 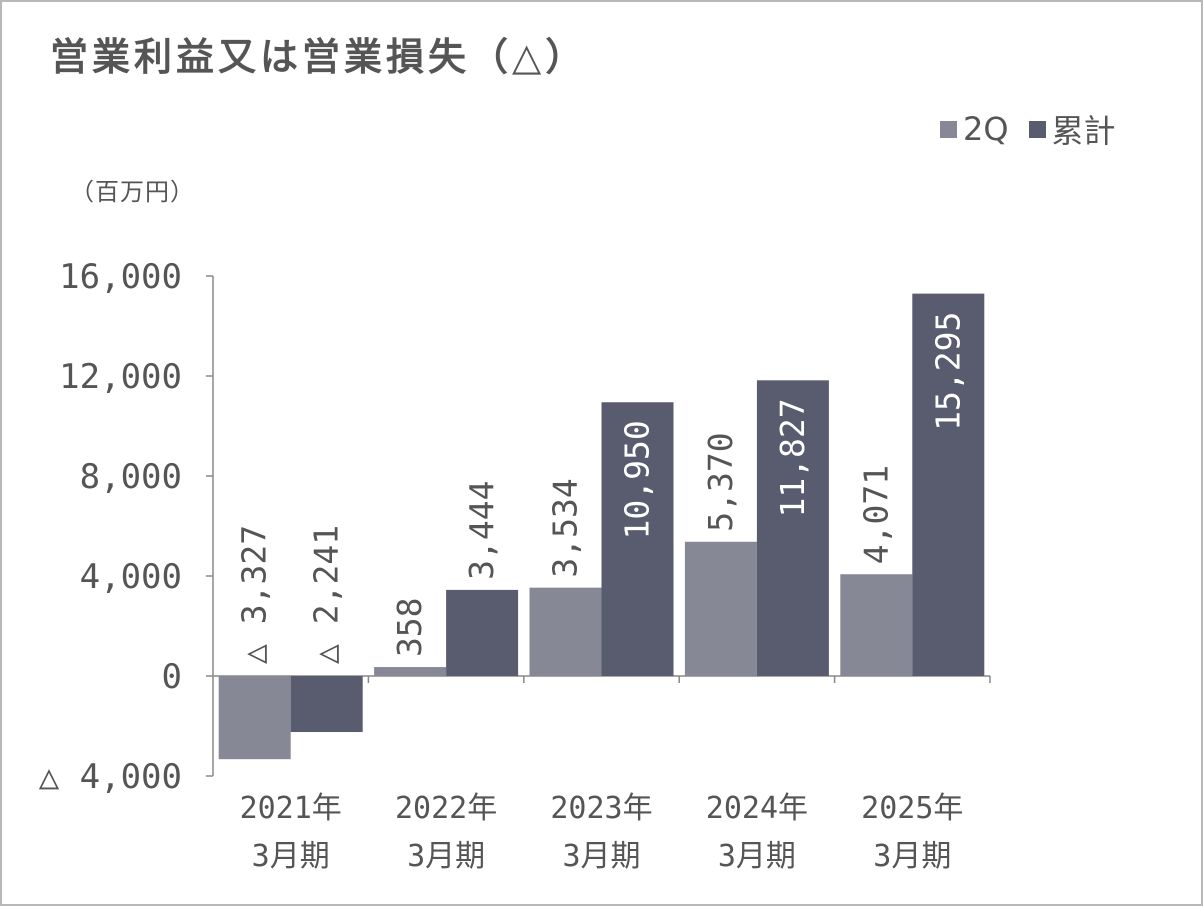 I want to click on y-tick-label: 8,000, so click(x=131, y=477).